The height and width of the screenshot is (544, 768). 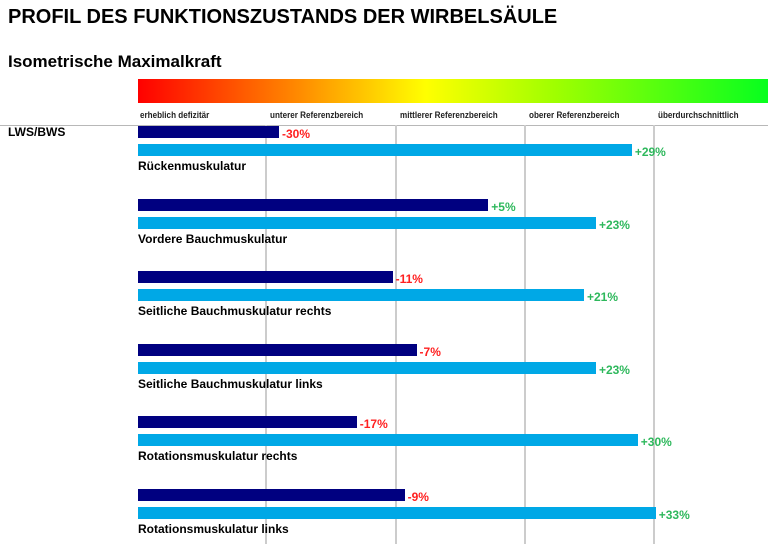 I want to click on value-label-dark-2: +5%, so click(x=503, y=206).